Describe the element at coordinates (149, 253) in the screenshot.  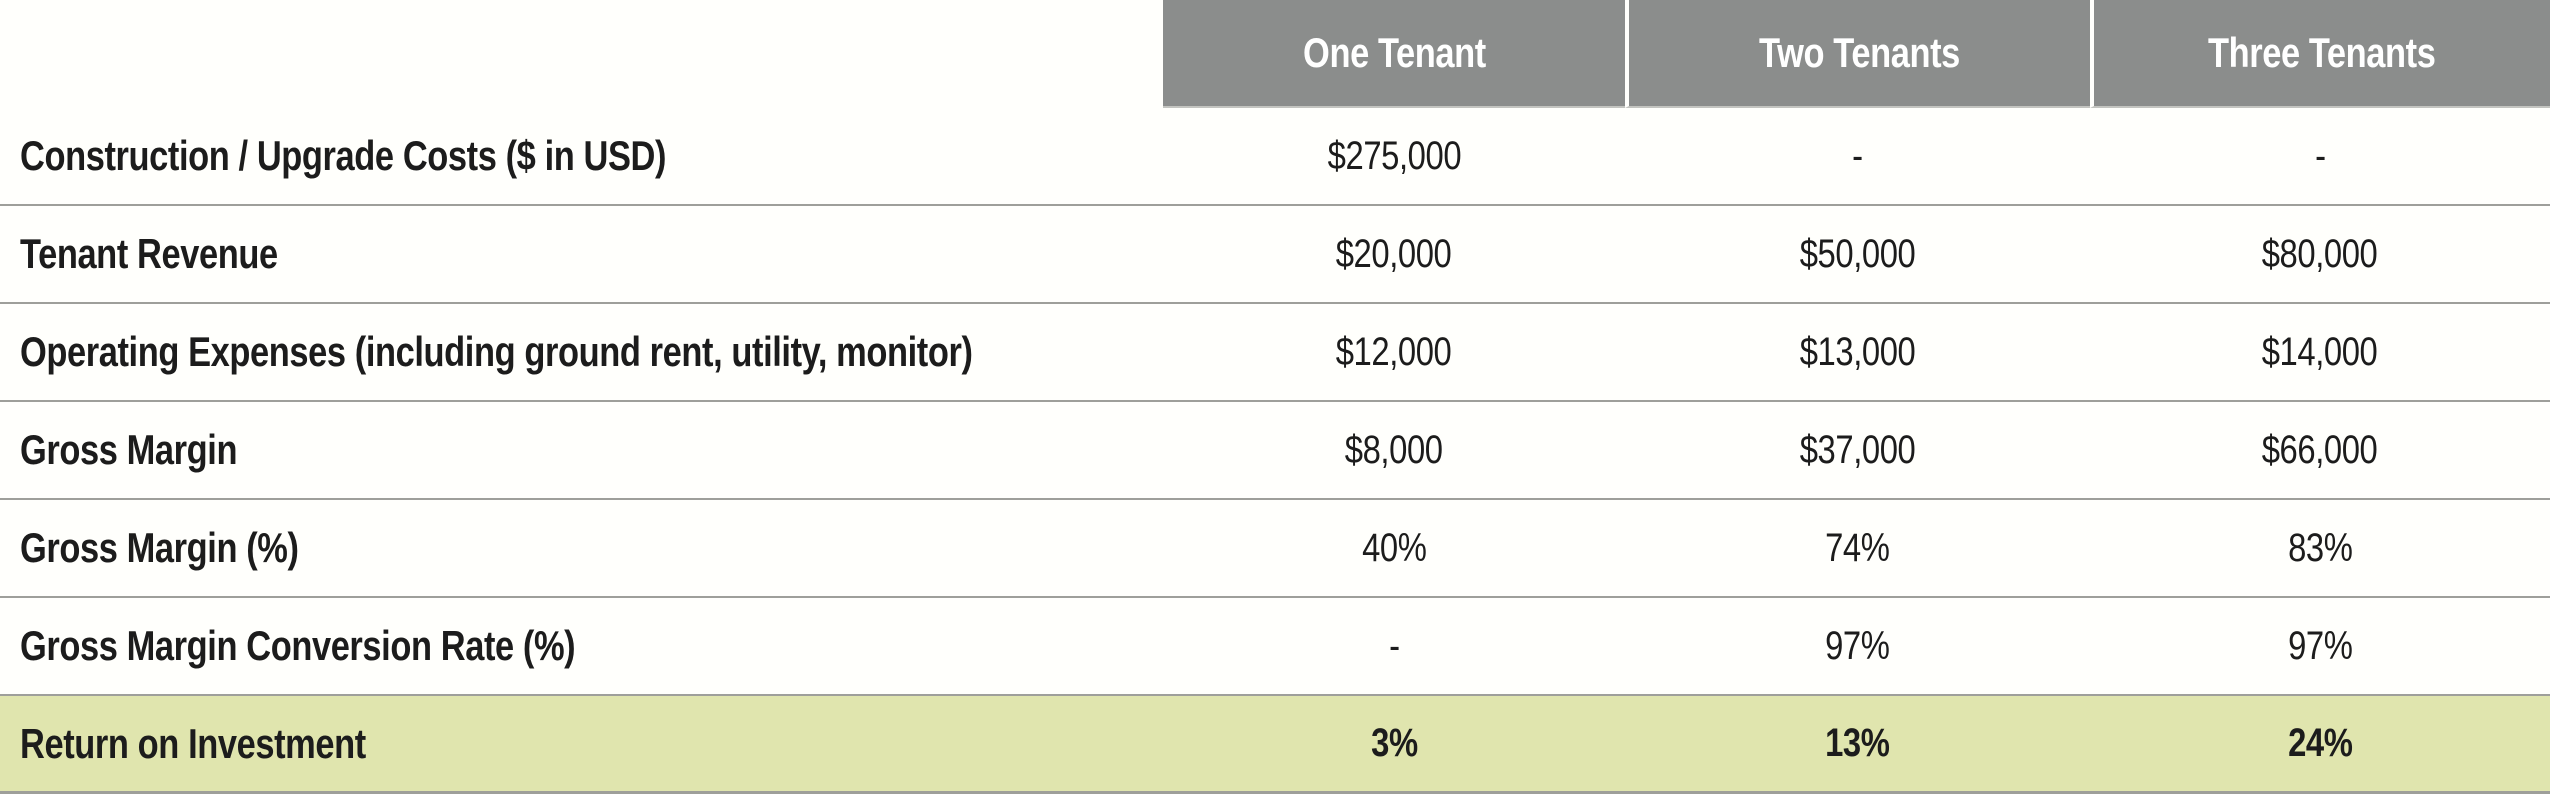
I see `row-label: Tenant Revenue` at that location.